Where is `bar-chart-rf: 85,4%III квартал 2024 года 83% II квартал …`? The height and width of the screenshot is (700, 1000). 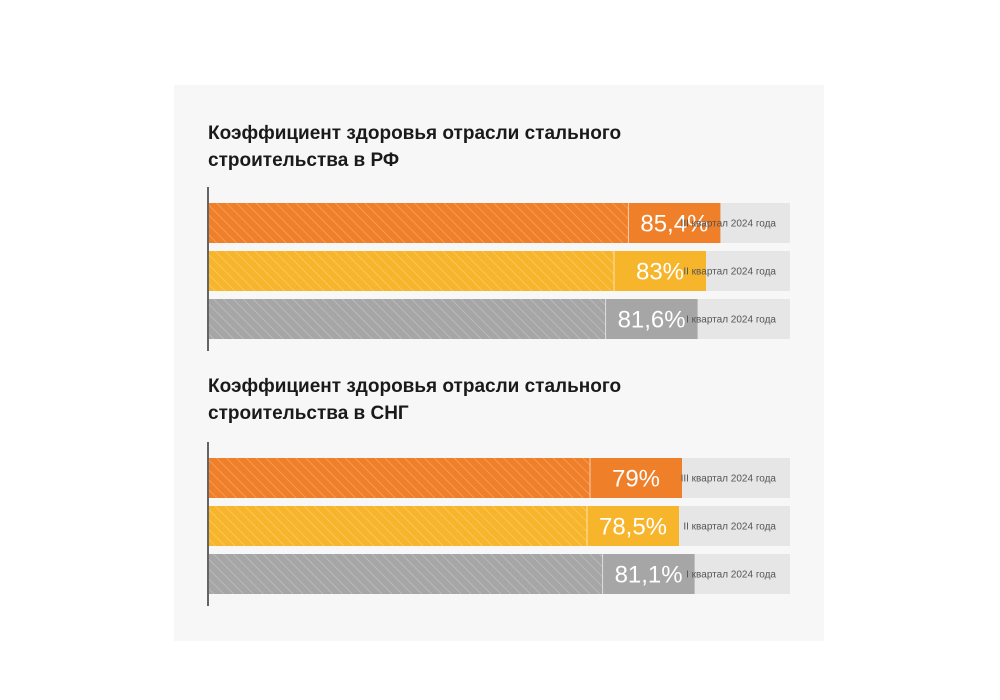 bar-chart-rf: 85,4%III квартал 2024 года 83% II квартал … is located at coordinates (498, 269).